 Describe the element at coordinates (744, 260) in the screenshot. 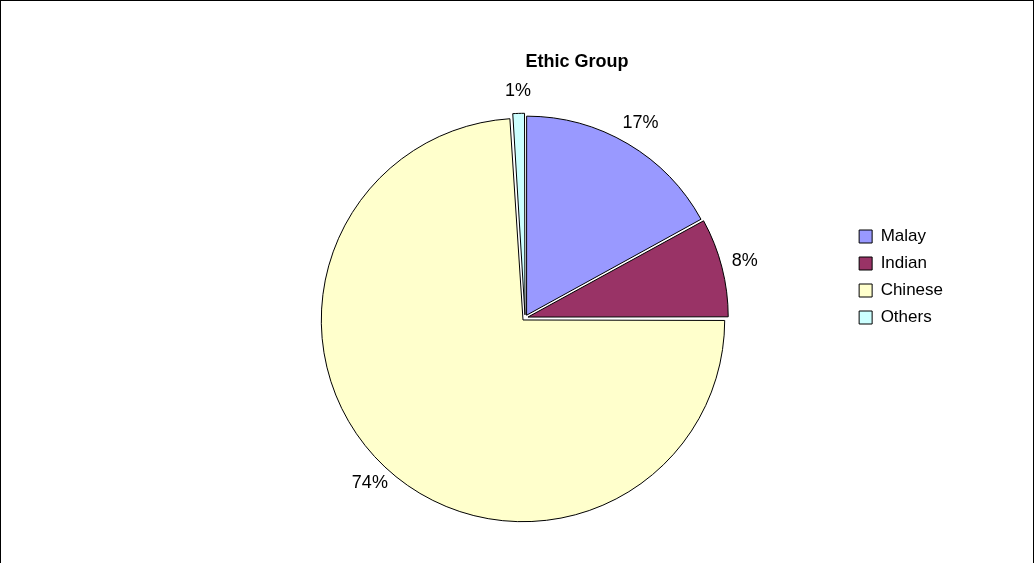

I see `data-label: 8%` at that location.